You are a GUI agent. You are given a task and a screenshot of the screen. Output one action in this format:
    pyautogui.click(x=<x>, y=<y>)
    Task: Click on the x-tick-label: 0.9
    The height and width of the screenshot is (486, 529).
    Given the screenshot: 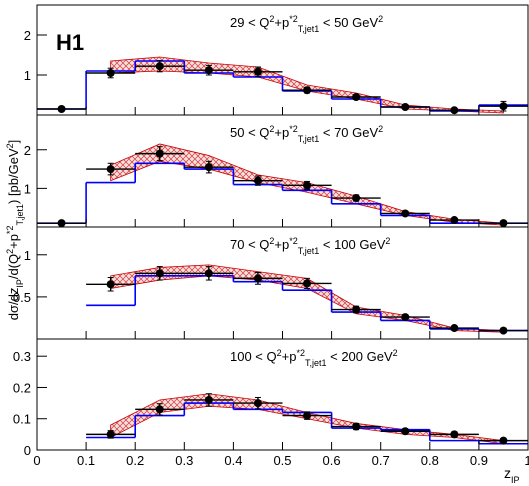 What is the action you would take?
    pyautogui.click(x=479, y=460)
    